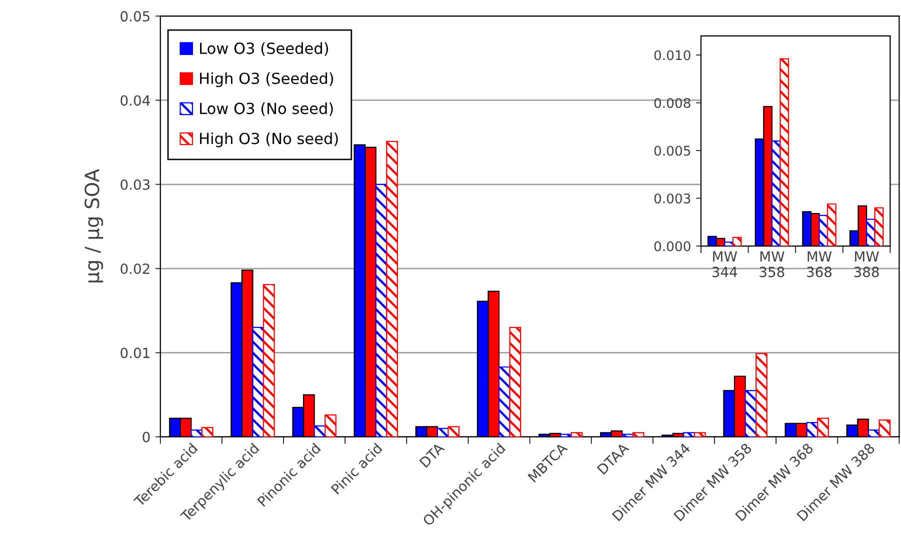 The image size is (901, 536). I want to click on y-tick-label: 0.01, so click(135, 353).